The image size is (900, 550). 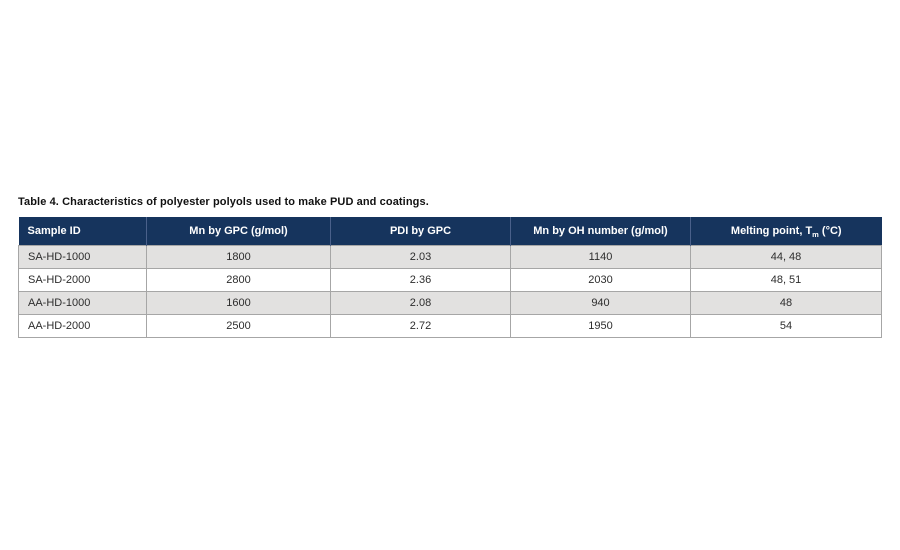 What do you see at coordinates (420, 279) in the screenshot?
I see `cell-pdi-by-gpc: 2.36` at bounding box center [420, 279].